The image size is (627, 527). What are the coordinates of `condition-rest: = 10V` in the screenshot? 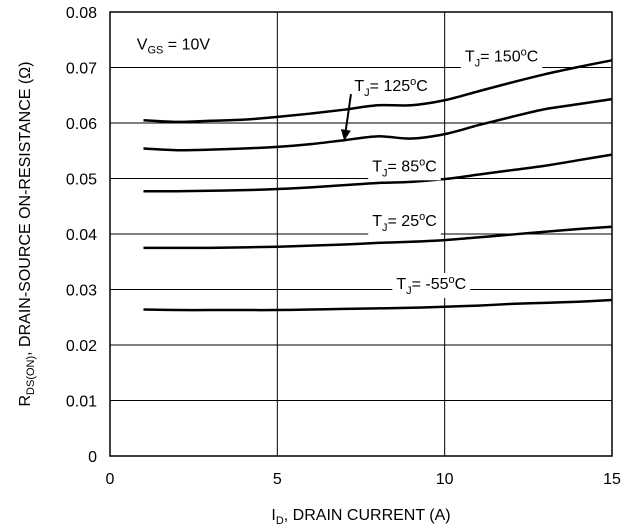 It's located at (186, 45).